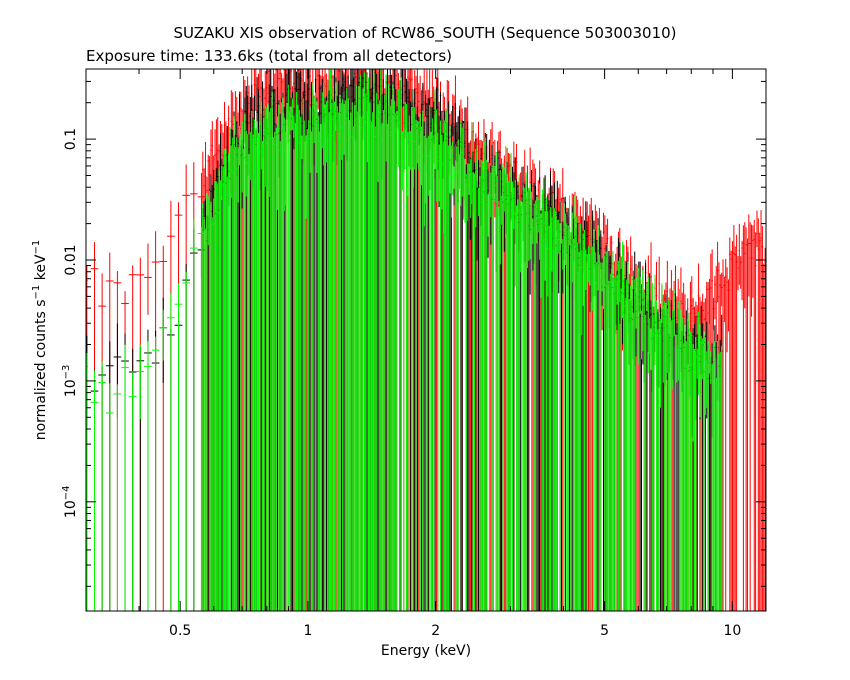 This screenshot has height=680, width=850. Describe the element at coordinates (426, 651) in the screenshot. I see `x-axis-label: Energy (keV)` at that location.